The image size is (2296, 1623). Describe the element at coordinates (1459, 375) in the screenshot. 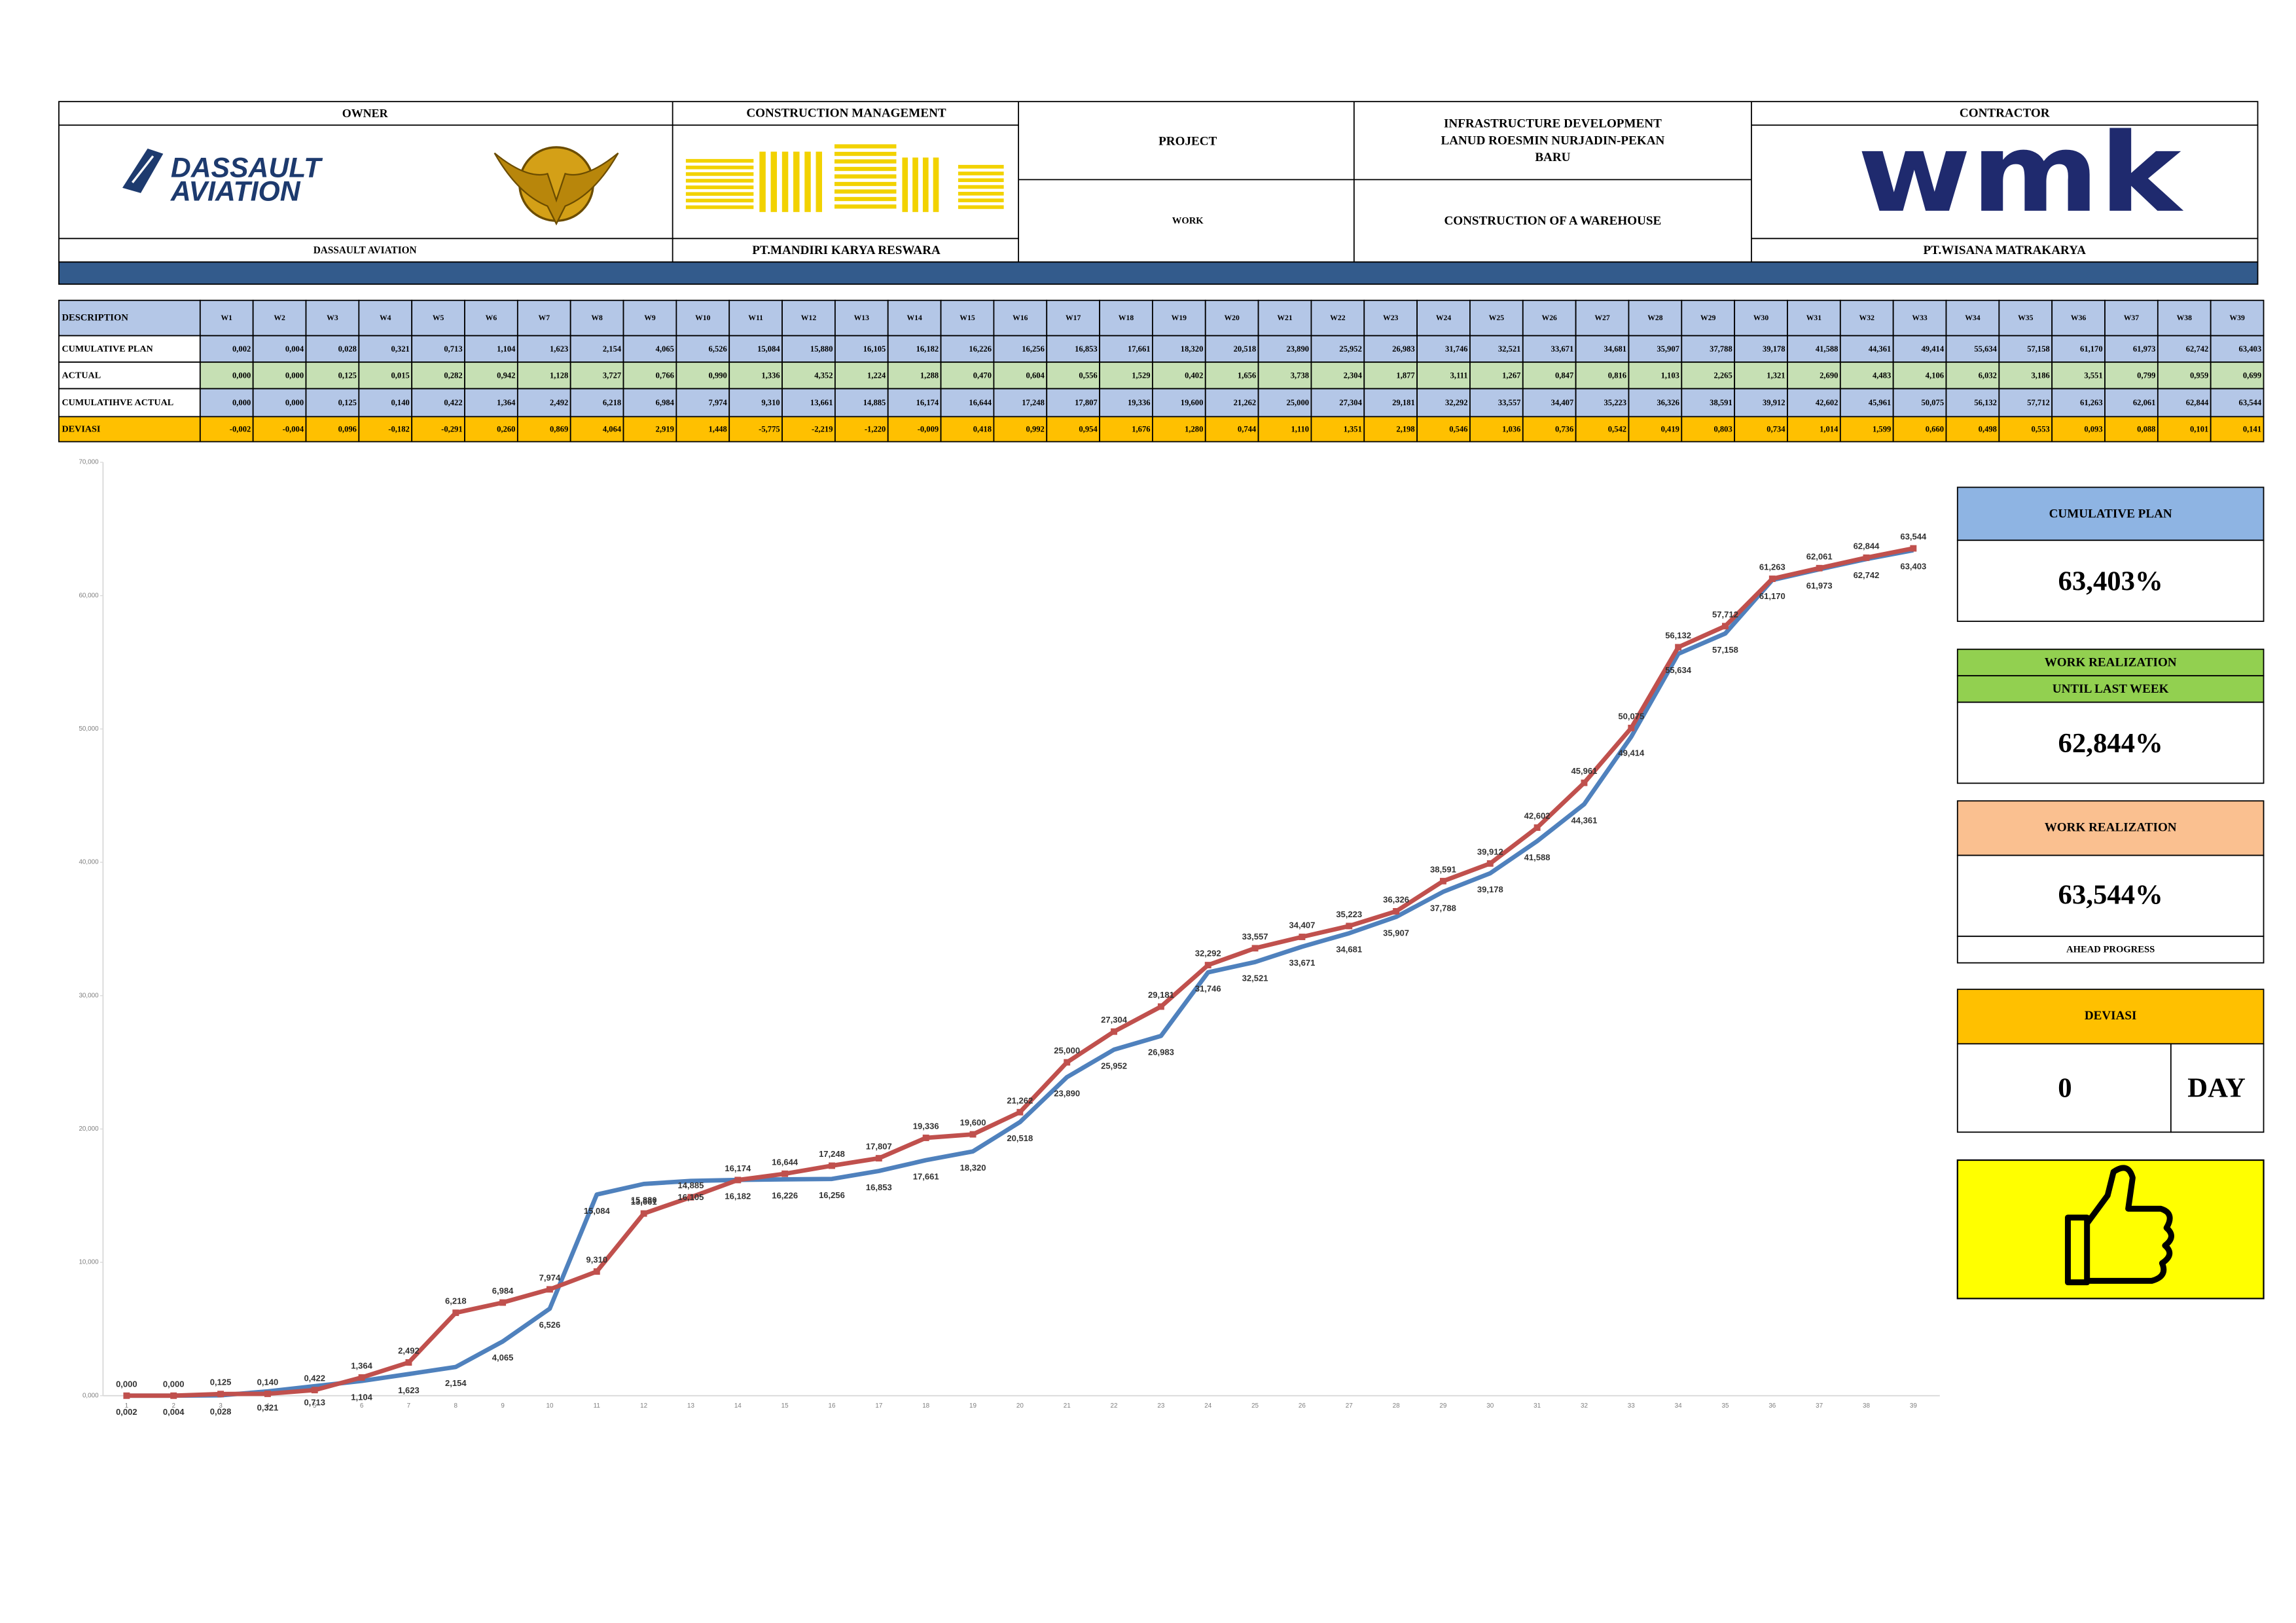

I see `table-value: 3,111` at that location.